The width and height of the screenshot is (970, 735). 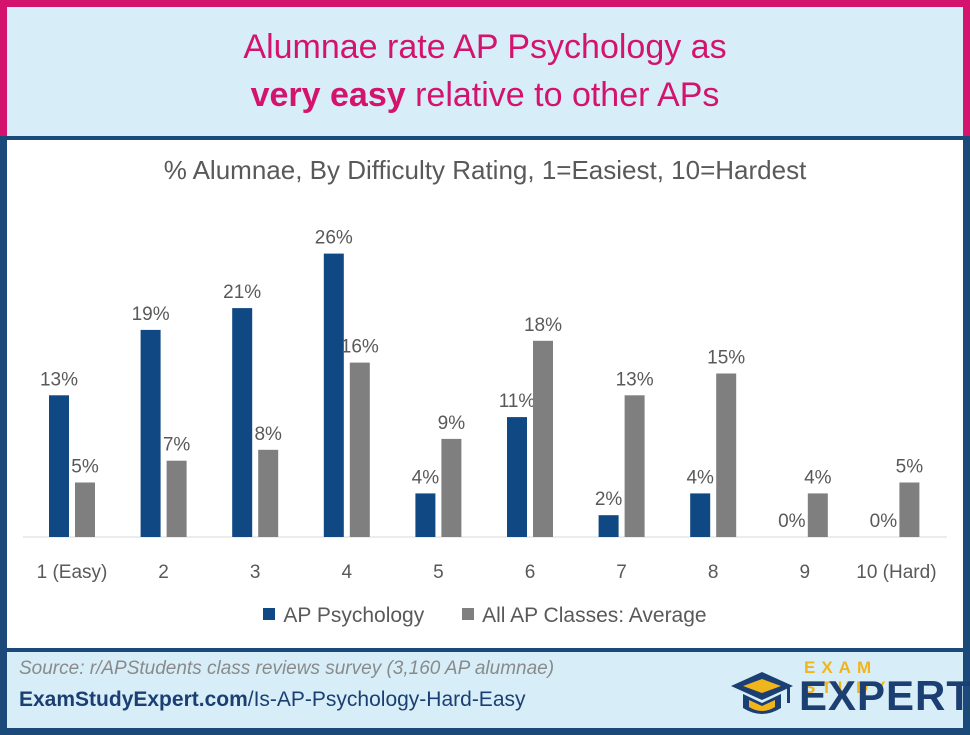 What do you see at coordinates (468, 614) in the screenshot?
I see `legend-swatch-all-ap-average` at bounding box center [468, 614].